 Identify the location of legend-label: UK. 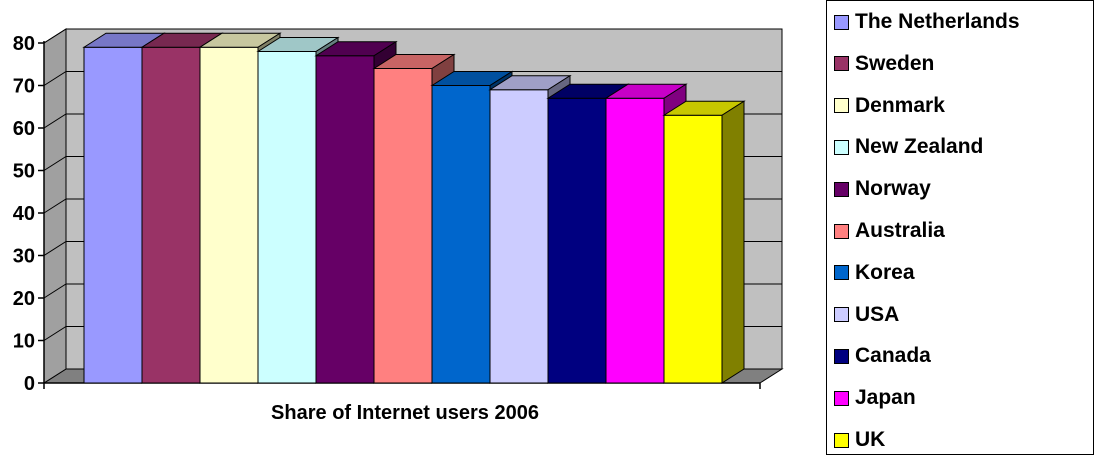
(870, 439).